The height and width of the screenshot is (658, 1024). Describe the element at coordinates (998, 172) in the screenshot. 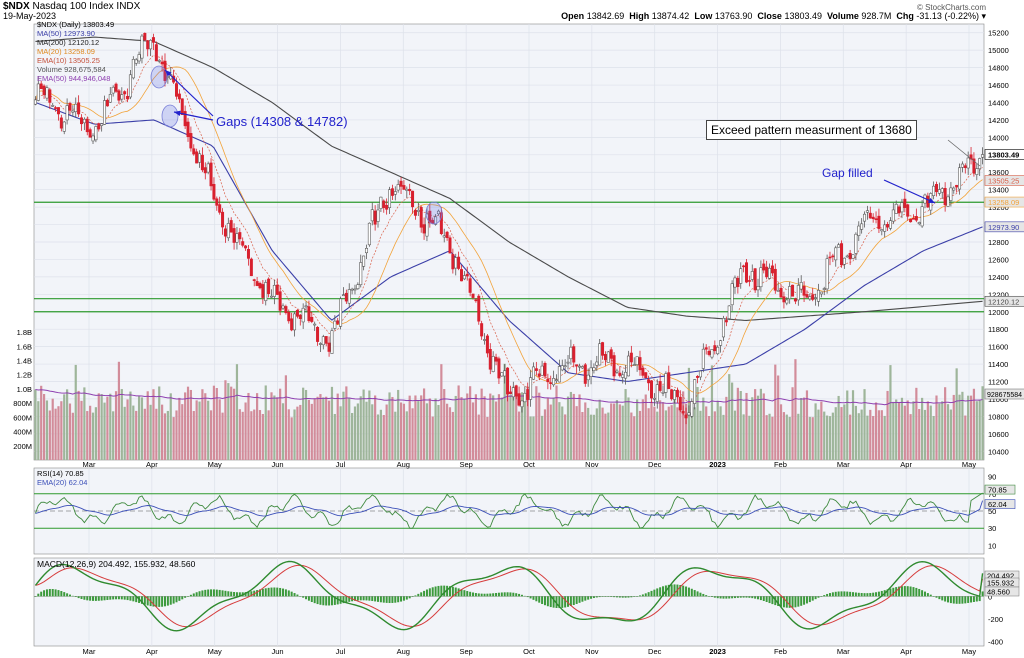

I see `price-tick-label: 13600` at that location.